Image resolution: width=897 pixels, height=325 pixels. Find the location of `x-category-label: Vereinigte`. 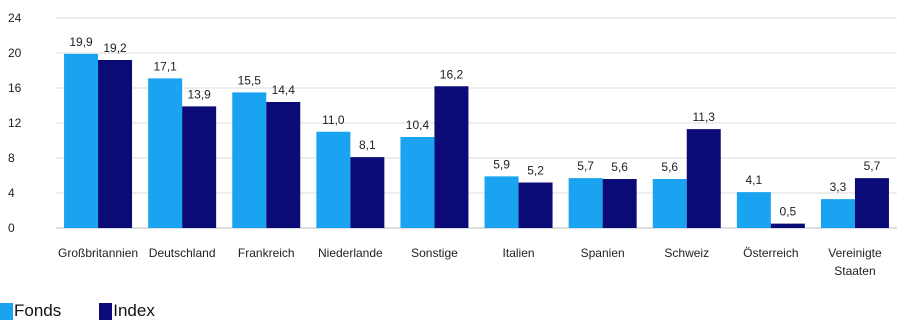

x-category-label: Vereinigte is located at coordinates (855, 253).